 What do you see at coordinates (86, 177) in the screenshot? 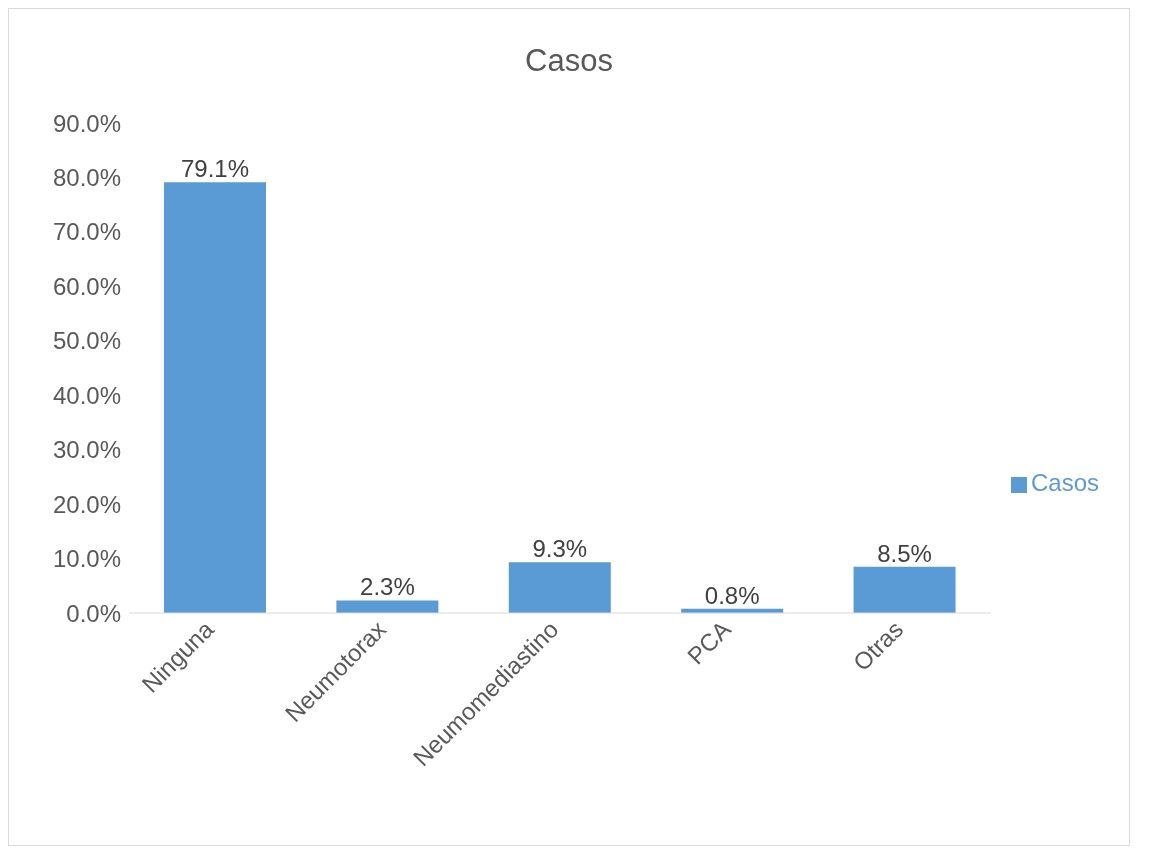
I see `y-tick-label: 80.0%` at bounding box center [86, 177].